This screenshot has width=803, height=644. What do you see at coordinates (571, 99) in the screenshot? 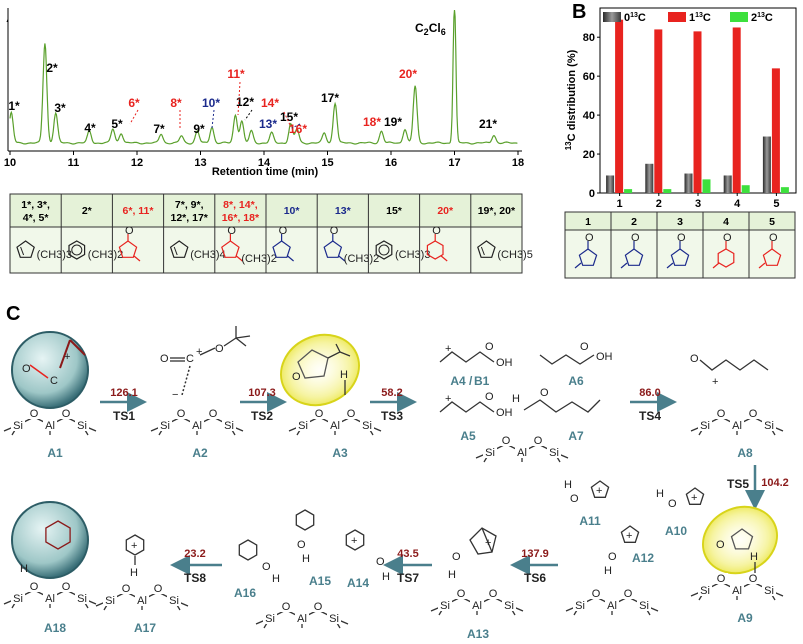
I see `bar-chart-y-label: 13C distribution (%)` at bounding box center [571, 99].